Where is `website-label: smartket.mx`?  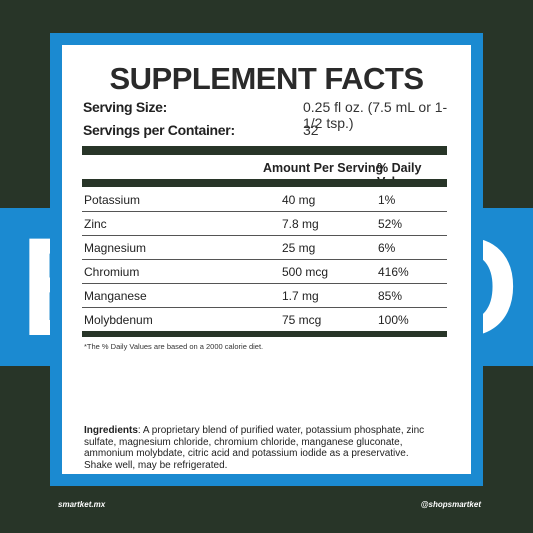 website-label: smartket.mx is located at coordinates (82, 504).